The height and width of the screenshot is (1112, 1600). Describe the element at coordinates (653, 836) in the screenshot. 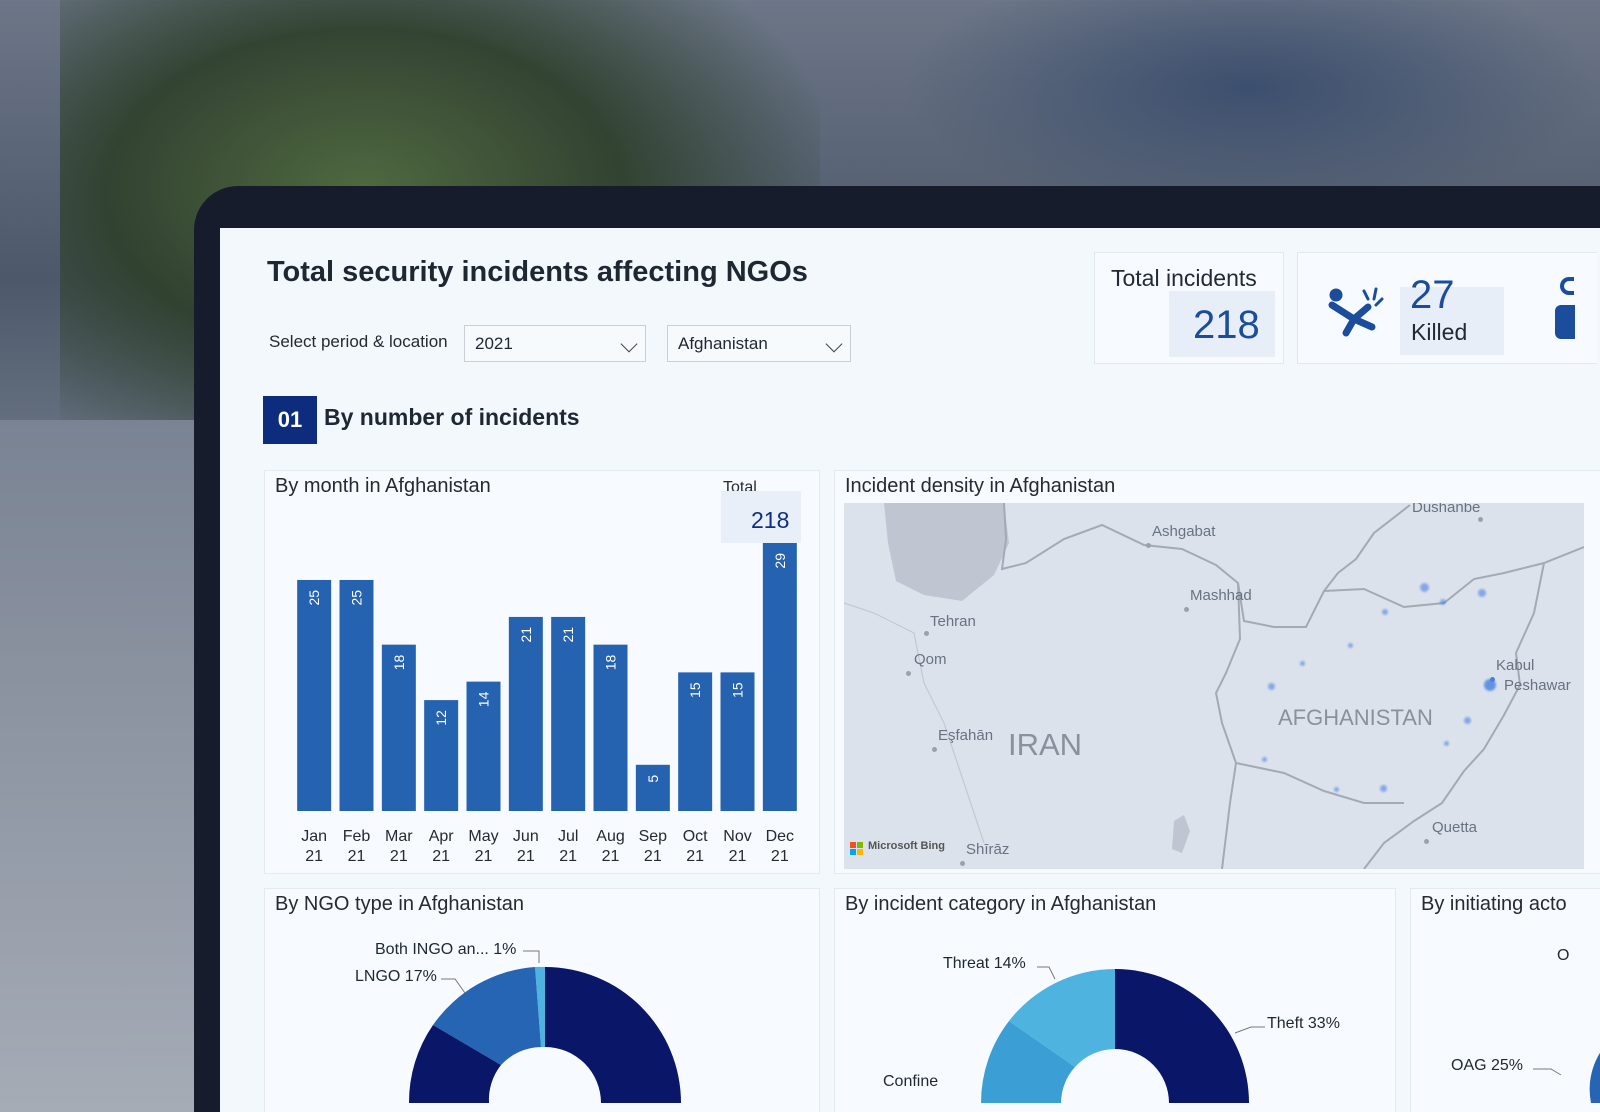

I see `x-tick-label-8-0: Sep` at that location.